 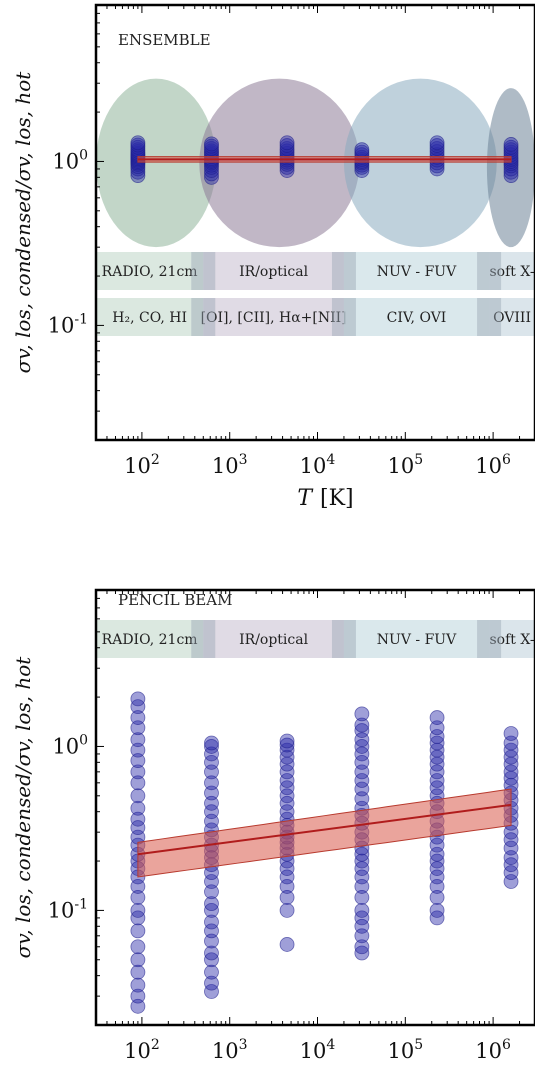 I want to click on band-row2-band-label: H₂, CO, HI, so click(x=149, y=318).